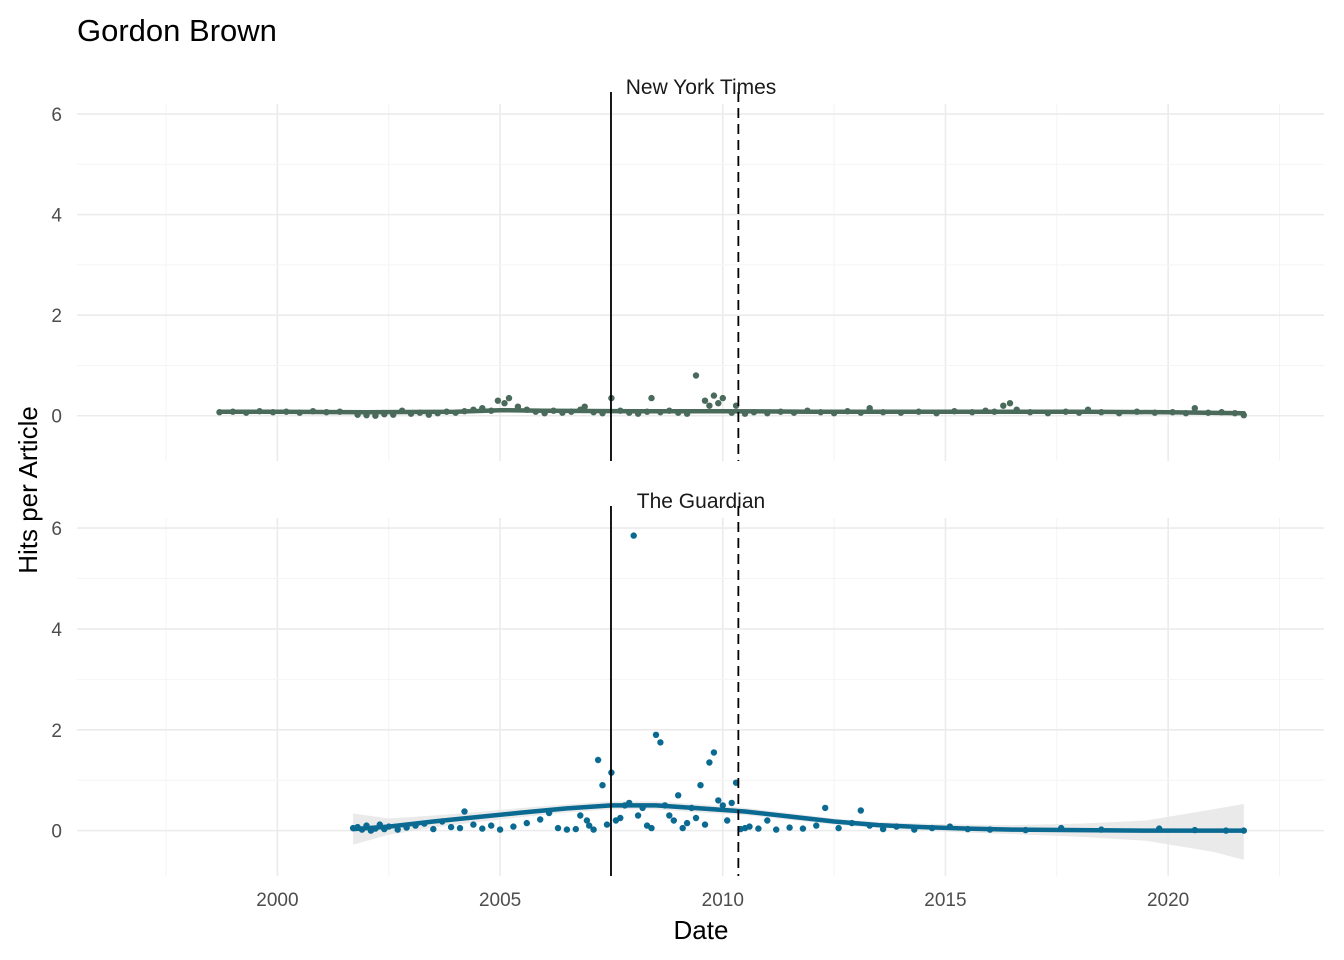 This screenshot has width=1344, height=960. I want to click on x-tick-label: 2020, so click(1168, 900).